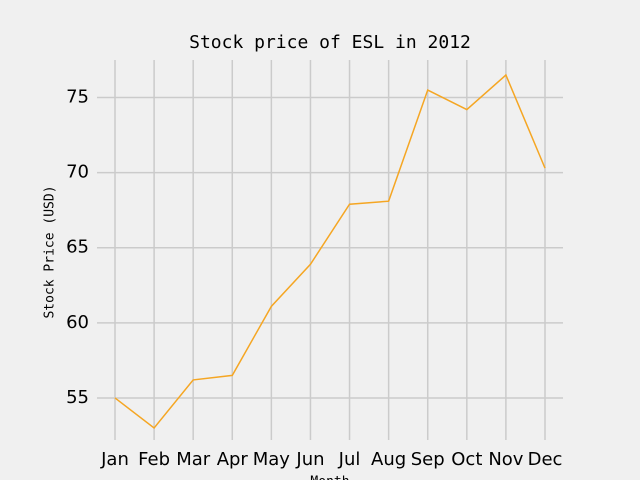 Image resolution: width=640 pixels, height=480 pixels. Describe the element at coordinates (193, 459) in the screenshot. I see `x-tick-label: Mar` at that location.